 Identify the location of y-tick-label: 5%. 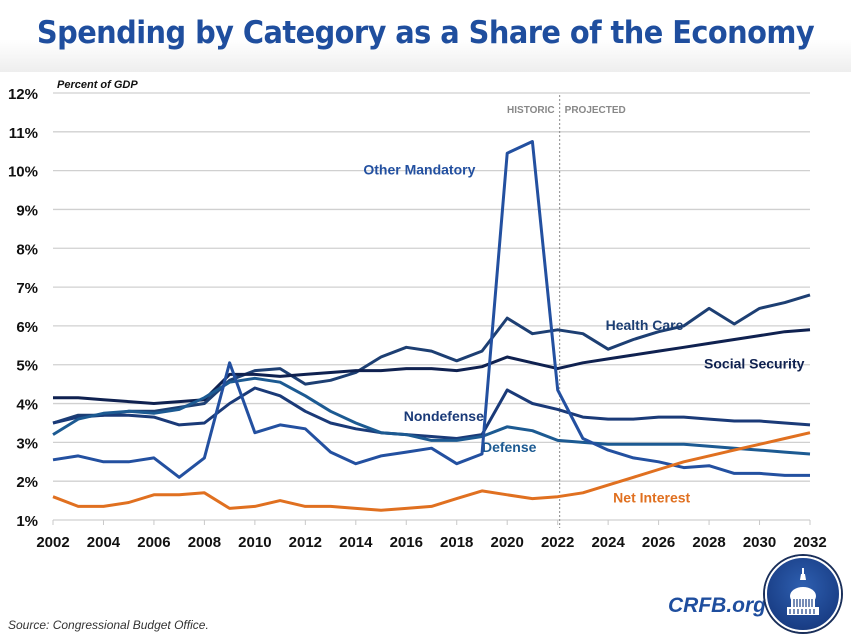
(27, 366).